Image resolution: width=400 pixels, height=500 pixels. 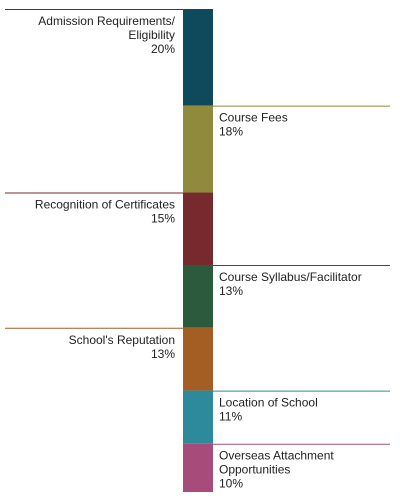 What do you see at coordinates (253, 118) in the screenshot?
I see `category-label-2: Course Fees` at bounding box center [253, 118].